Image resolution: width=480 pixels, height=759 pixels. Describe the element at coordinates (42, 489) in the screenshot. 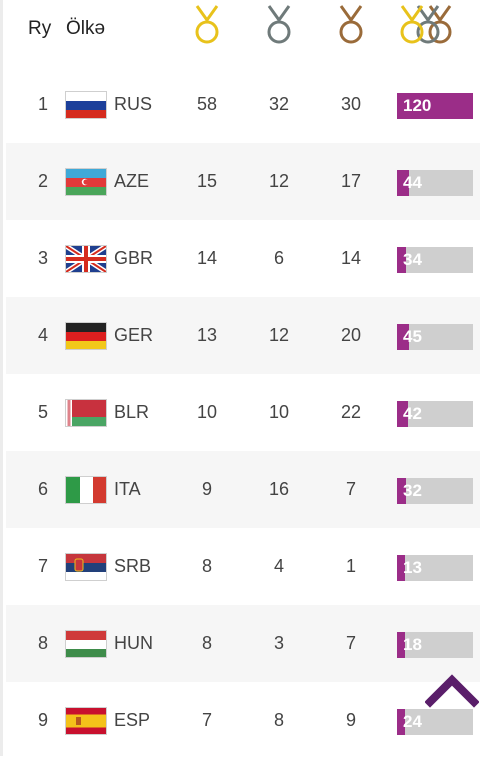

I see `rank-value: 6` at that location.